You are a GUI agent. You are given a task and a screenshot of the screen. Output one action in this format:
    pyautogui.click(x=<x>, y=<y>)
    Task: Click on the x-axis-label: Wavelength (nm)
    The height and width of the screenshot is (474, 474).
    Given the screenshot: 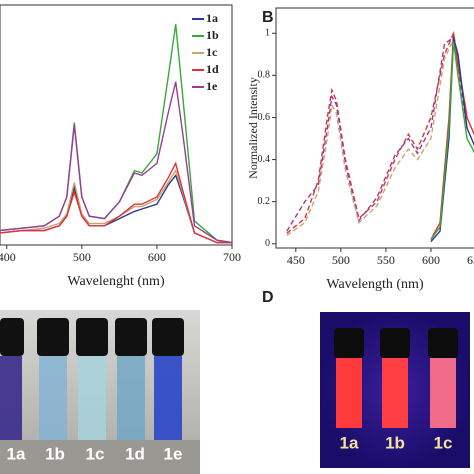 What is the action you would take?
    pyautogui.click(x=375, y=284)
    